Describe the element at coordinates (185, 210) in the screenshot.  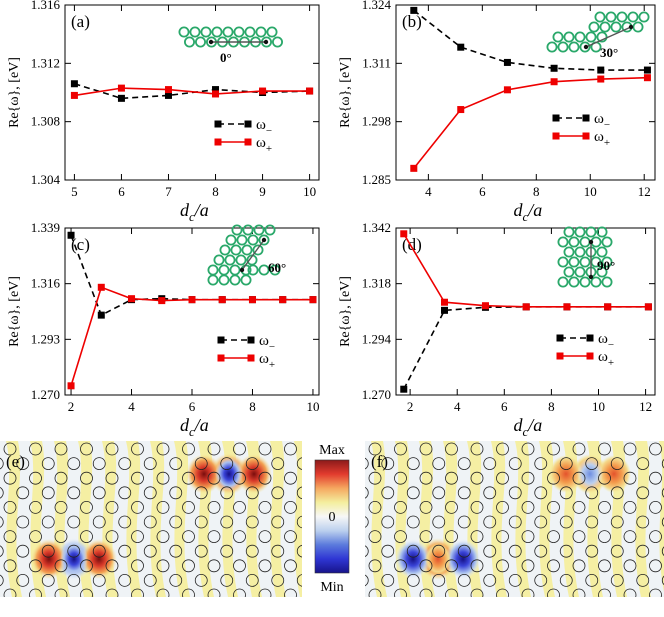
I see `x-axis-label-main: d` at that location.